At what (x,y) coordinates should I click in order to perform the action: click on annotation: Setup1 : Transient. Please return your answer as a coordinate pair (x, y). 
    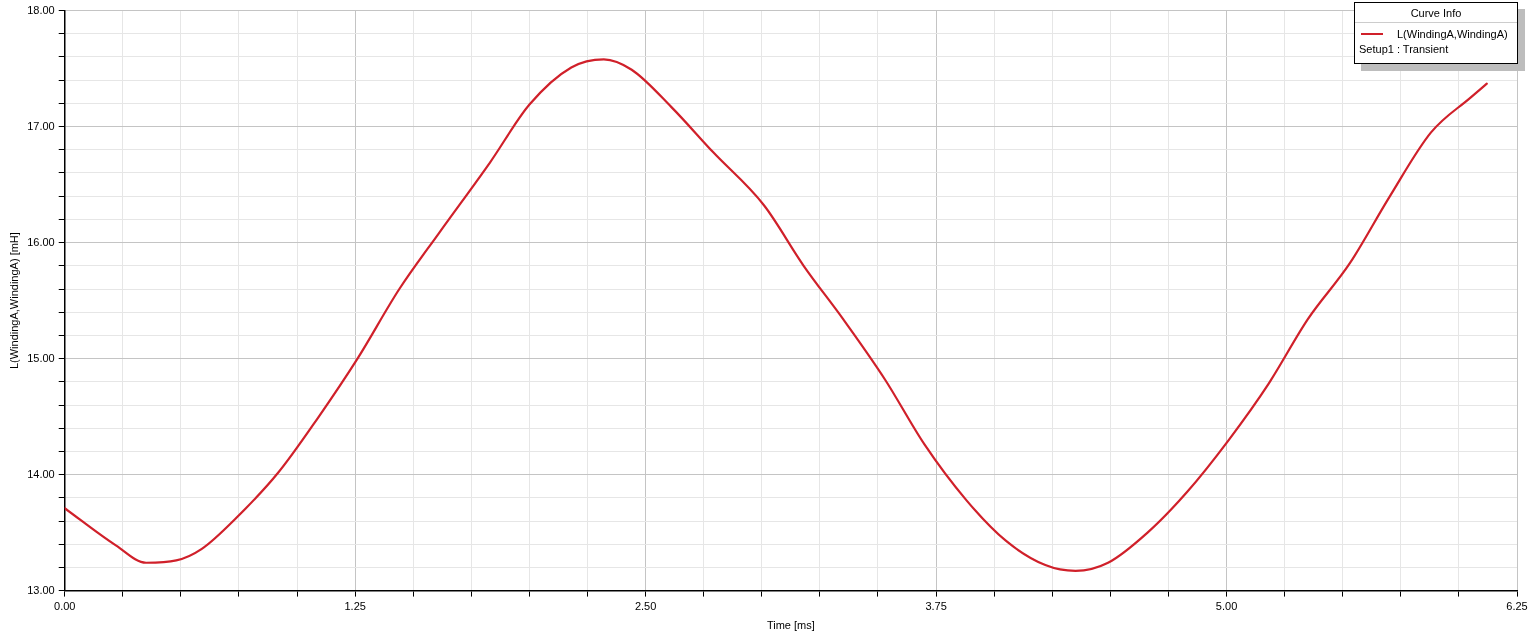
    Looking at the image, I should click on (1404, 49).